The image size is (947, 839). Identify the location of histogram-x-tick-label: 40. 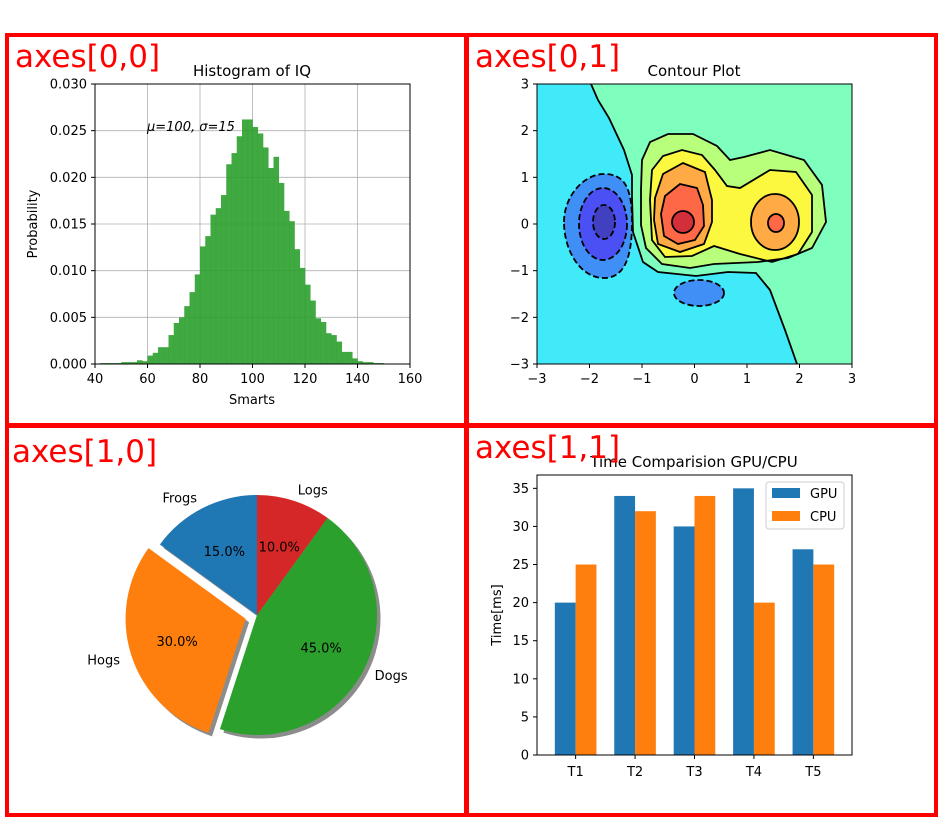
(95, 379).